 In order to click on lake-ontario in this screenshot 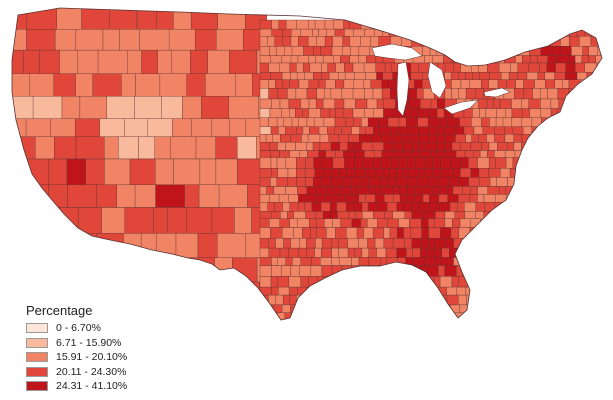, I will do `click(497, 92)`.